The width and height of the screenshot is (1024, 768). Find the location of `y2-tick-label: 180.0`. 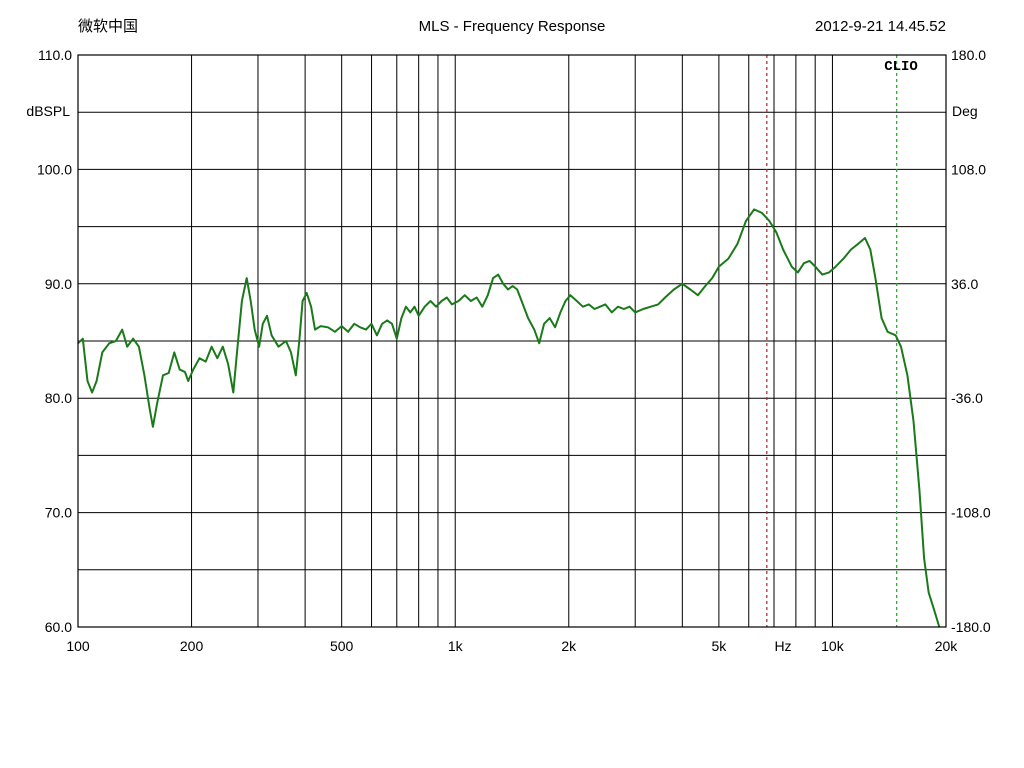

y2-tick-label: 180.0 is located at coordinates (968, 55).